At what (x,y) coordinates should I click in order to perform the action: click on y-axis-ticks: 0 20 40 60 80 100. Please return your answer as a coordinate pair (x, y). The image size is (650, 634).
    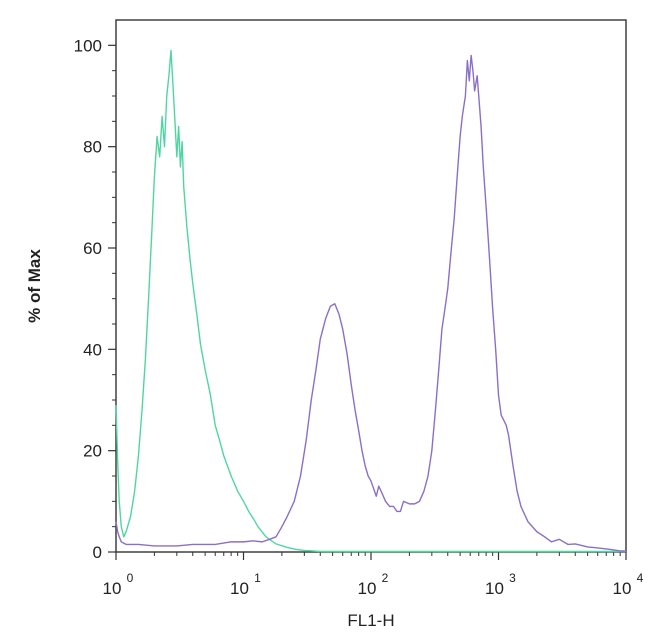
    Looking at the image, I should click on (95, 299).